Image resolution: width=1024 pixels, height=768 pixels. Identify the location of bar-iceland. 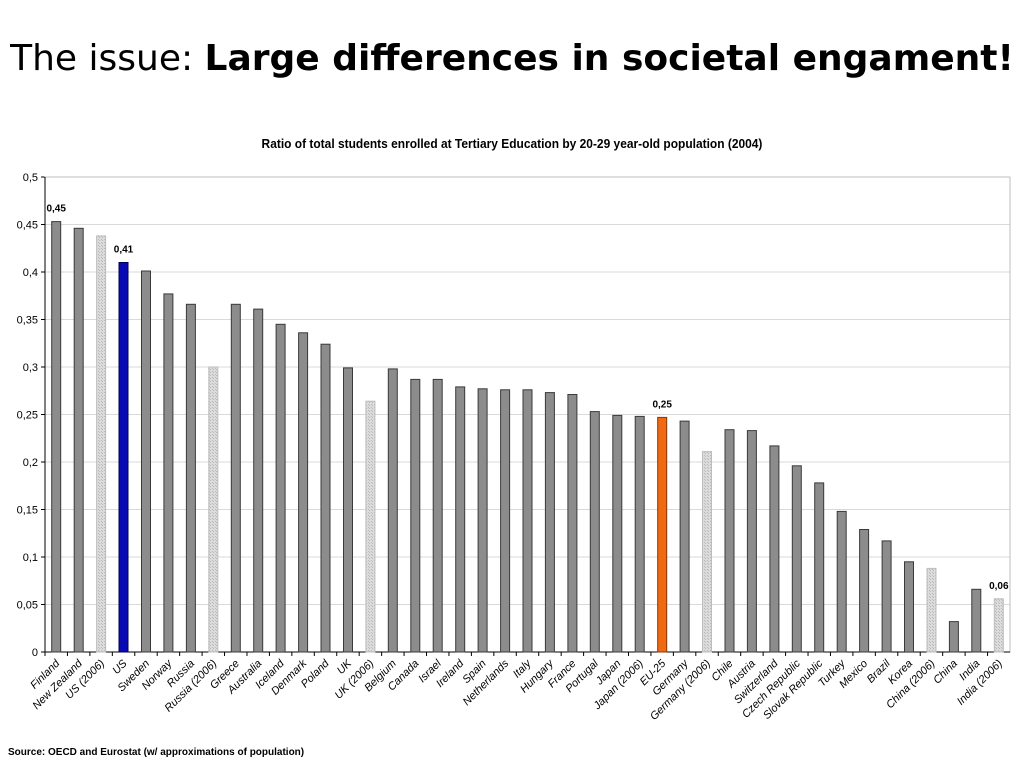
(280, 488).